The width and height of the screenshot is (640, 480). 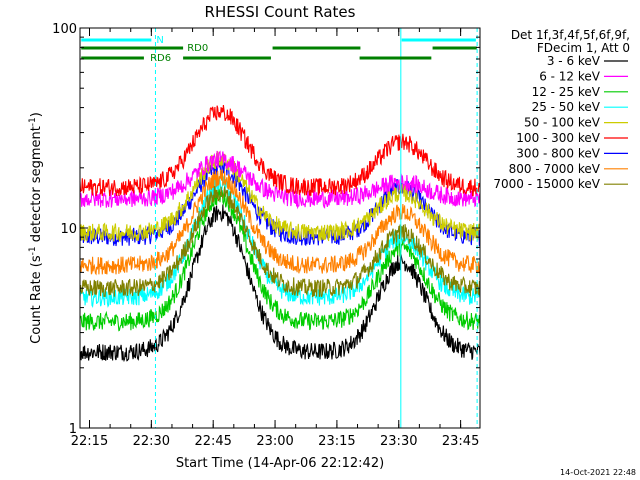 What do you see at coordinates (89, 441) in the screenshot?
I see `x-tick-label-0: 22:15` at bounding box center [89, 441].